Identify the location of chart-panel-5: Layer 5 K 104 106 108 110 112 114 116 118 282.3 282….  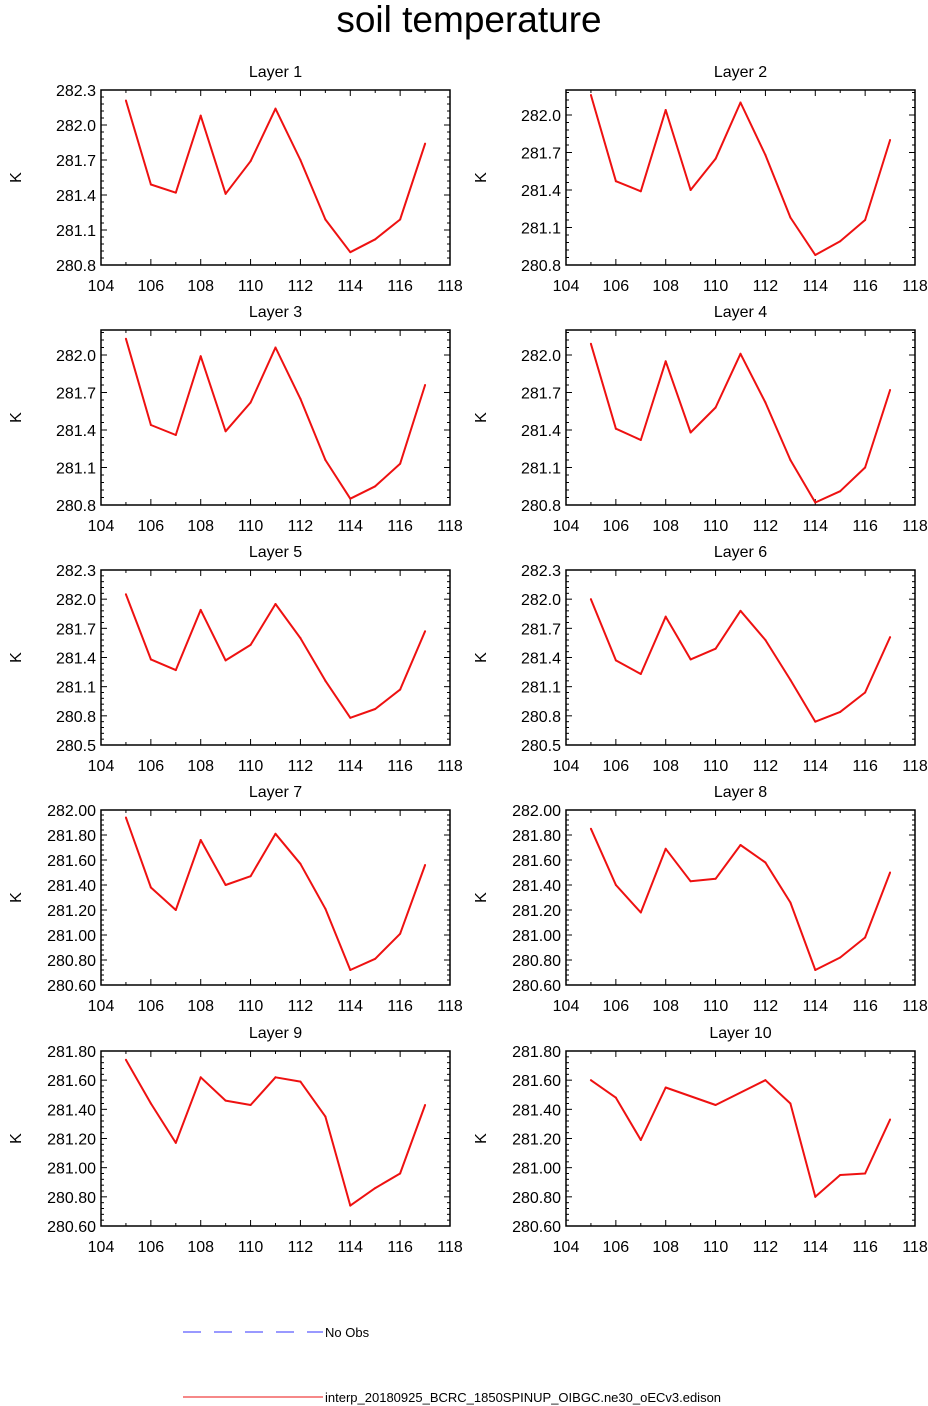
(235, 659).